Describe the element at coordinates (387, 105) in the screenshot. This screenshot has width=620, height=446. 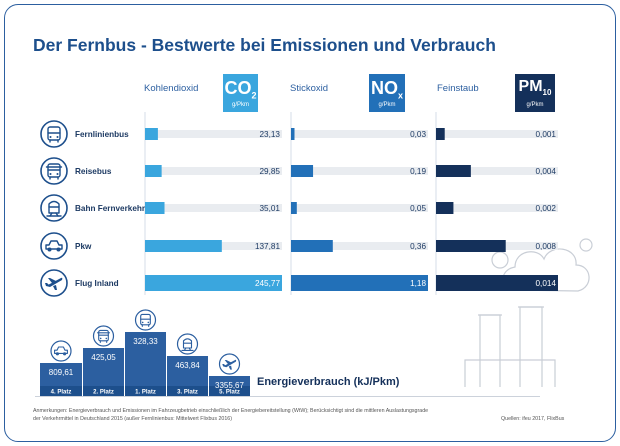
I see `nox-unit: g/Pkm` at that location.